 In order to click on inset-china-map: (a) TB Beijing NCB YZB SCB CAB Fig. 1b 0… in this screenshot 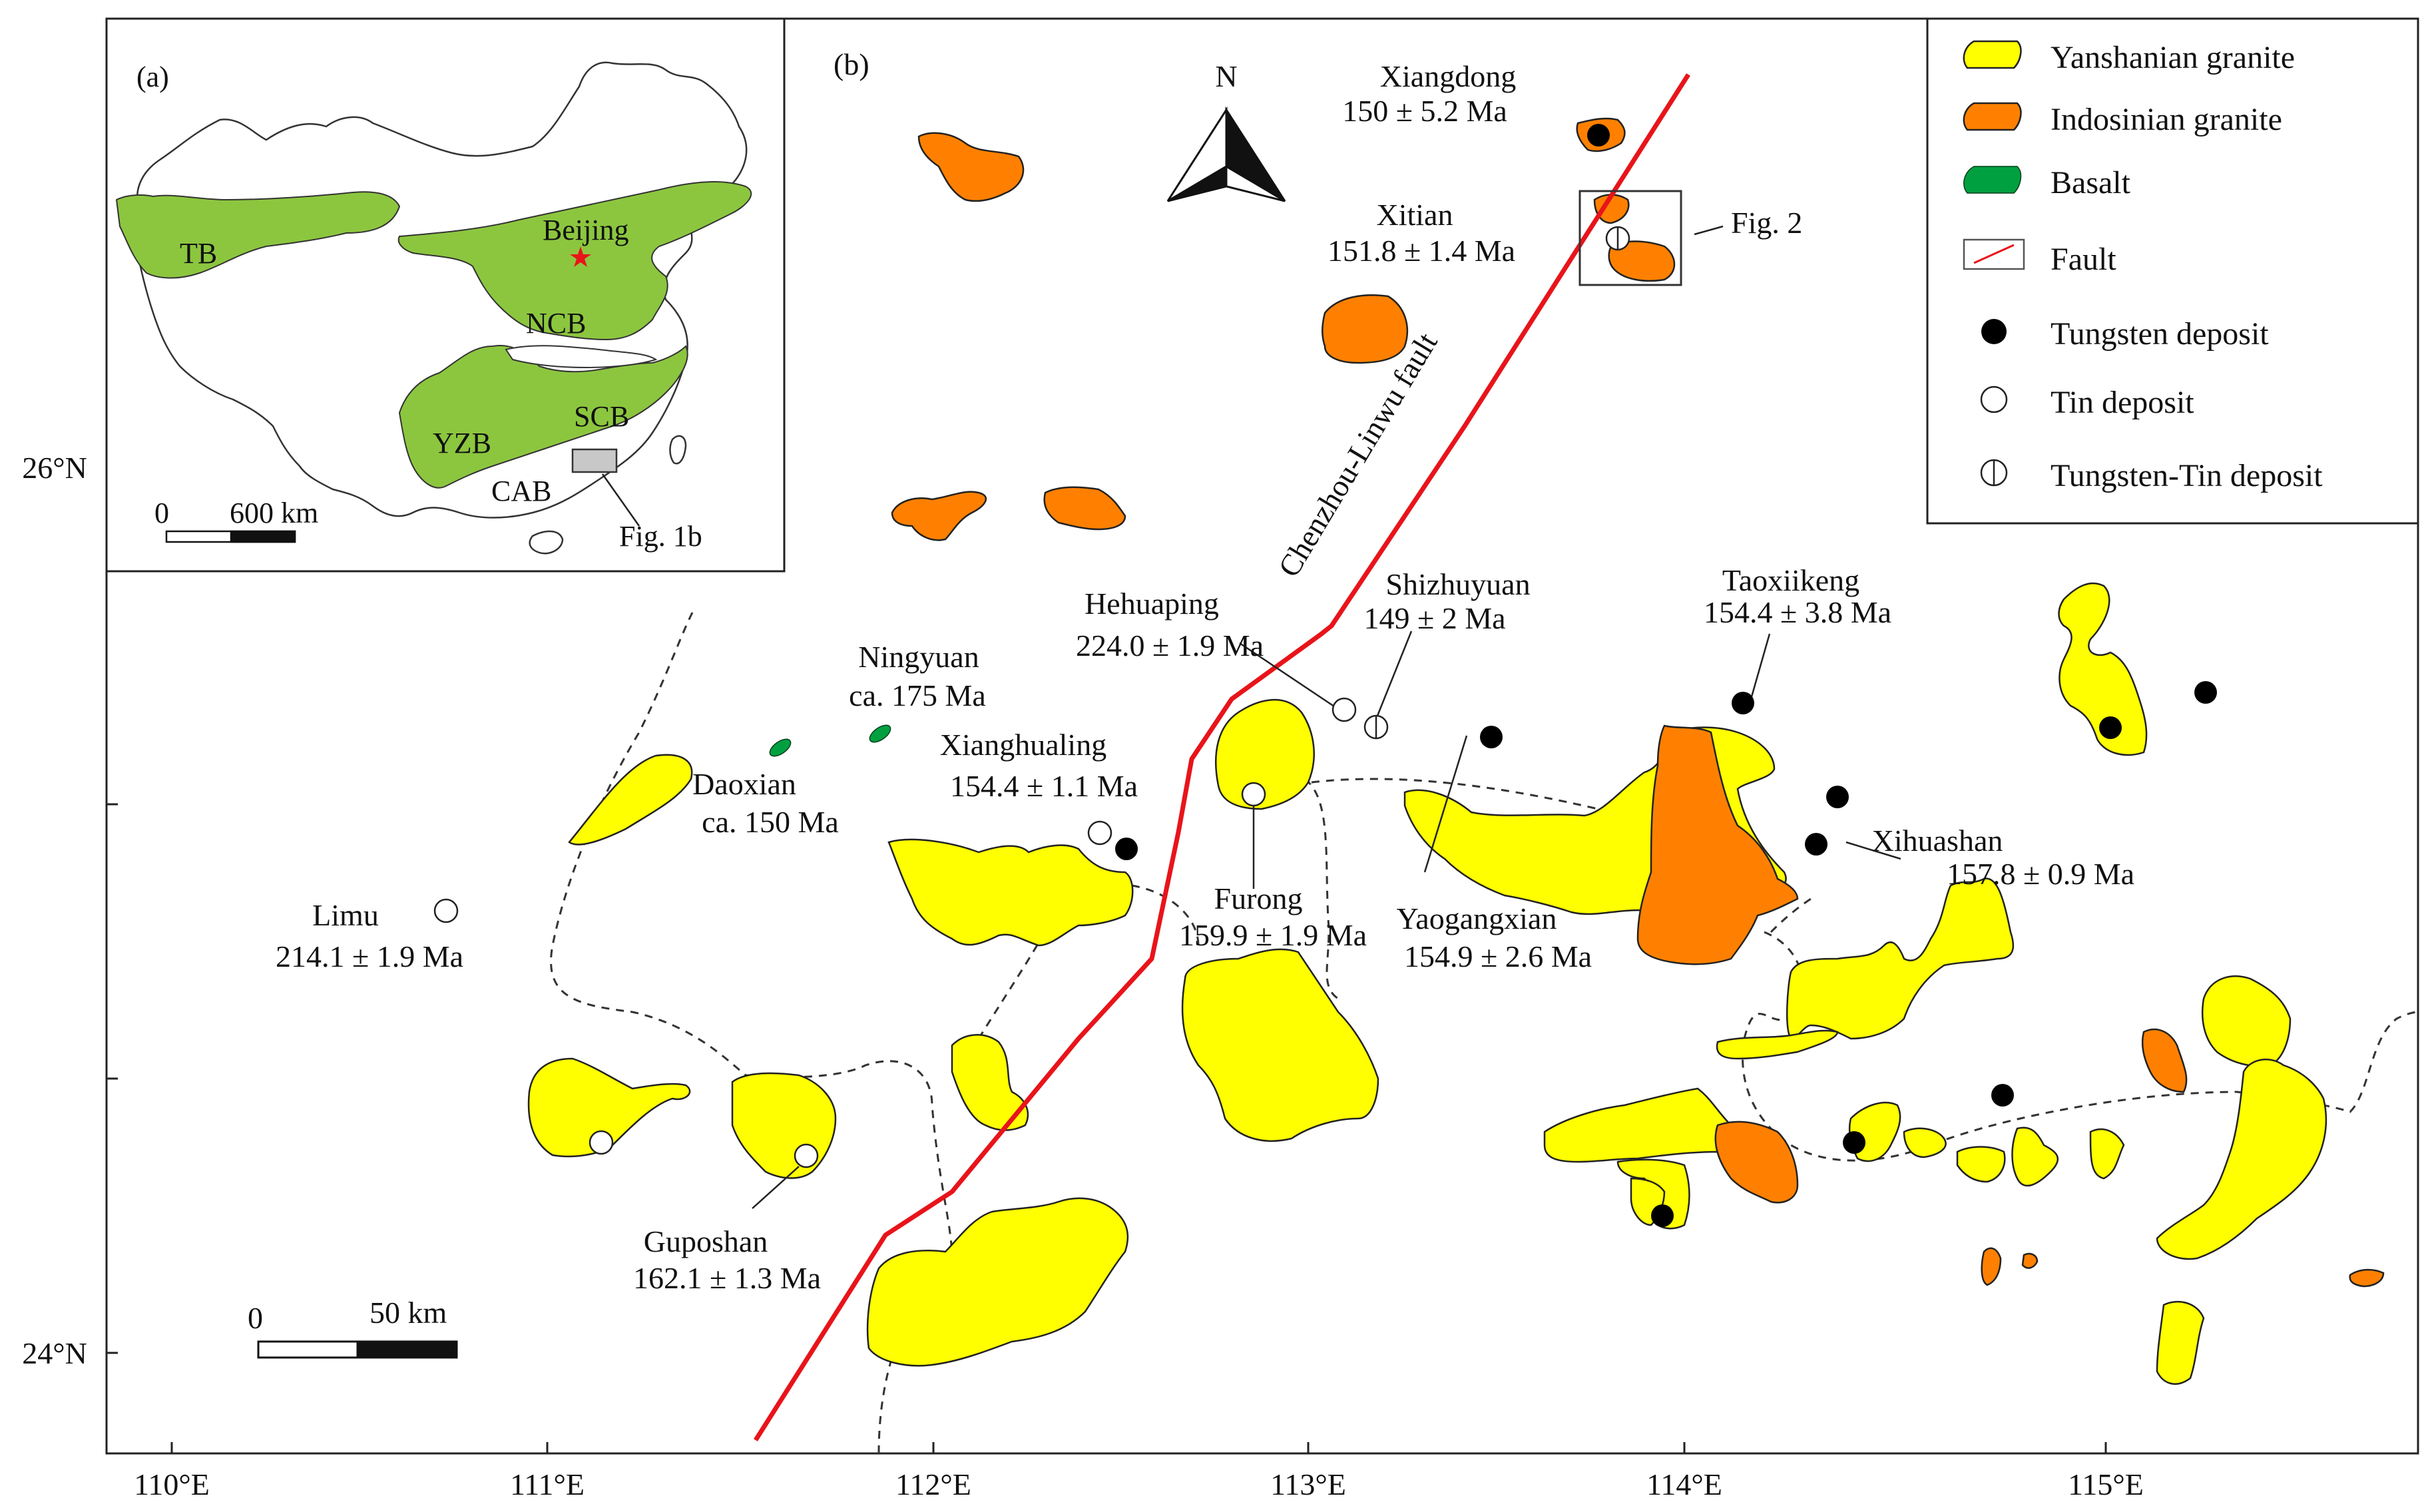, I will do `click(445, 295)`.